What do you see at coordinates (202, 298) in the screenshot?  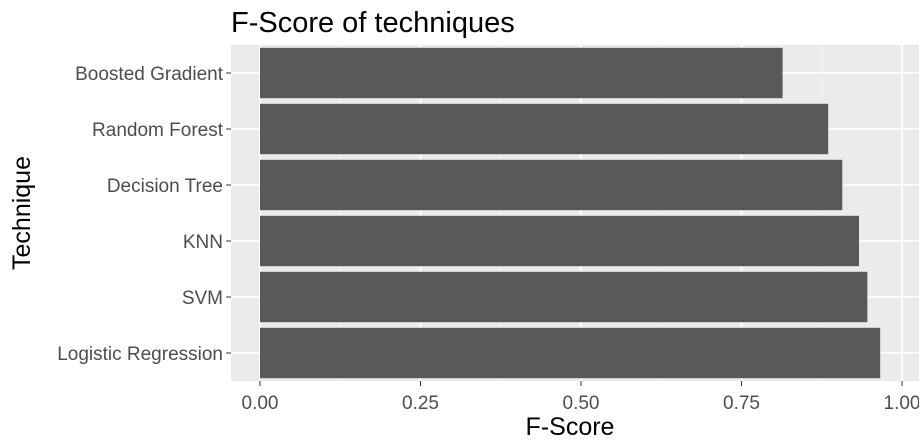 I see `y-tick-label: SVM` at bounding box center [202, 298].